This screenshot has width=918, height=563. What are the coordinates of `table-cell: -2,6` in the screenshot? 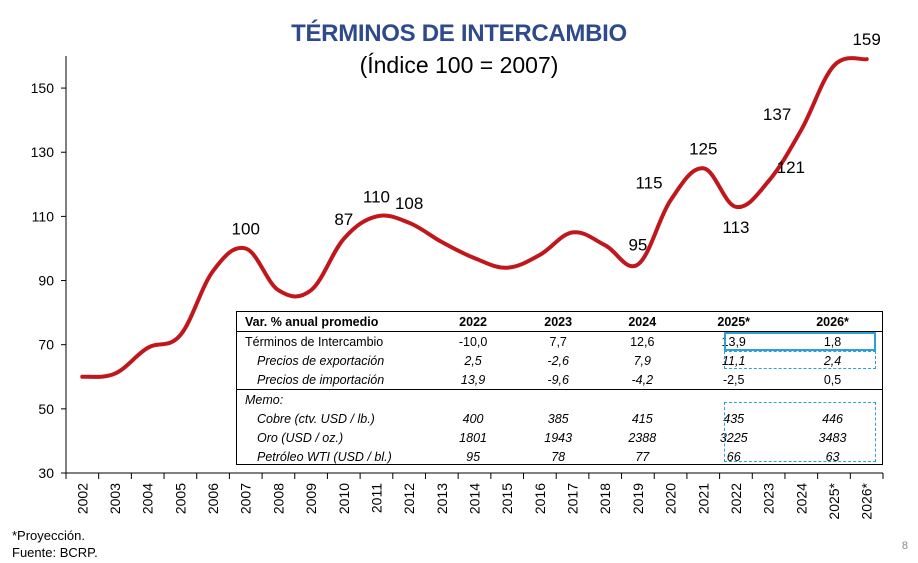 It's located at (558, 360).